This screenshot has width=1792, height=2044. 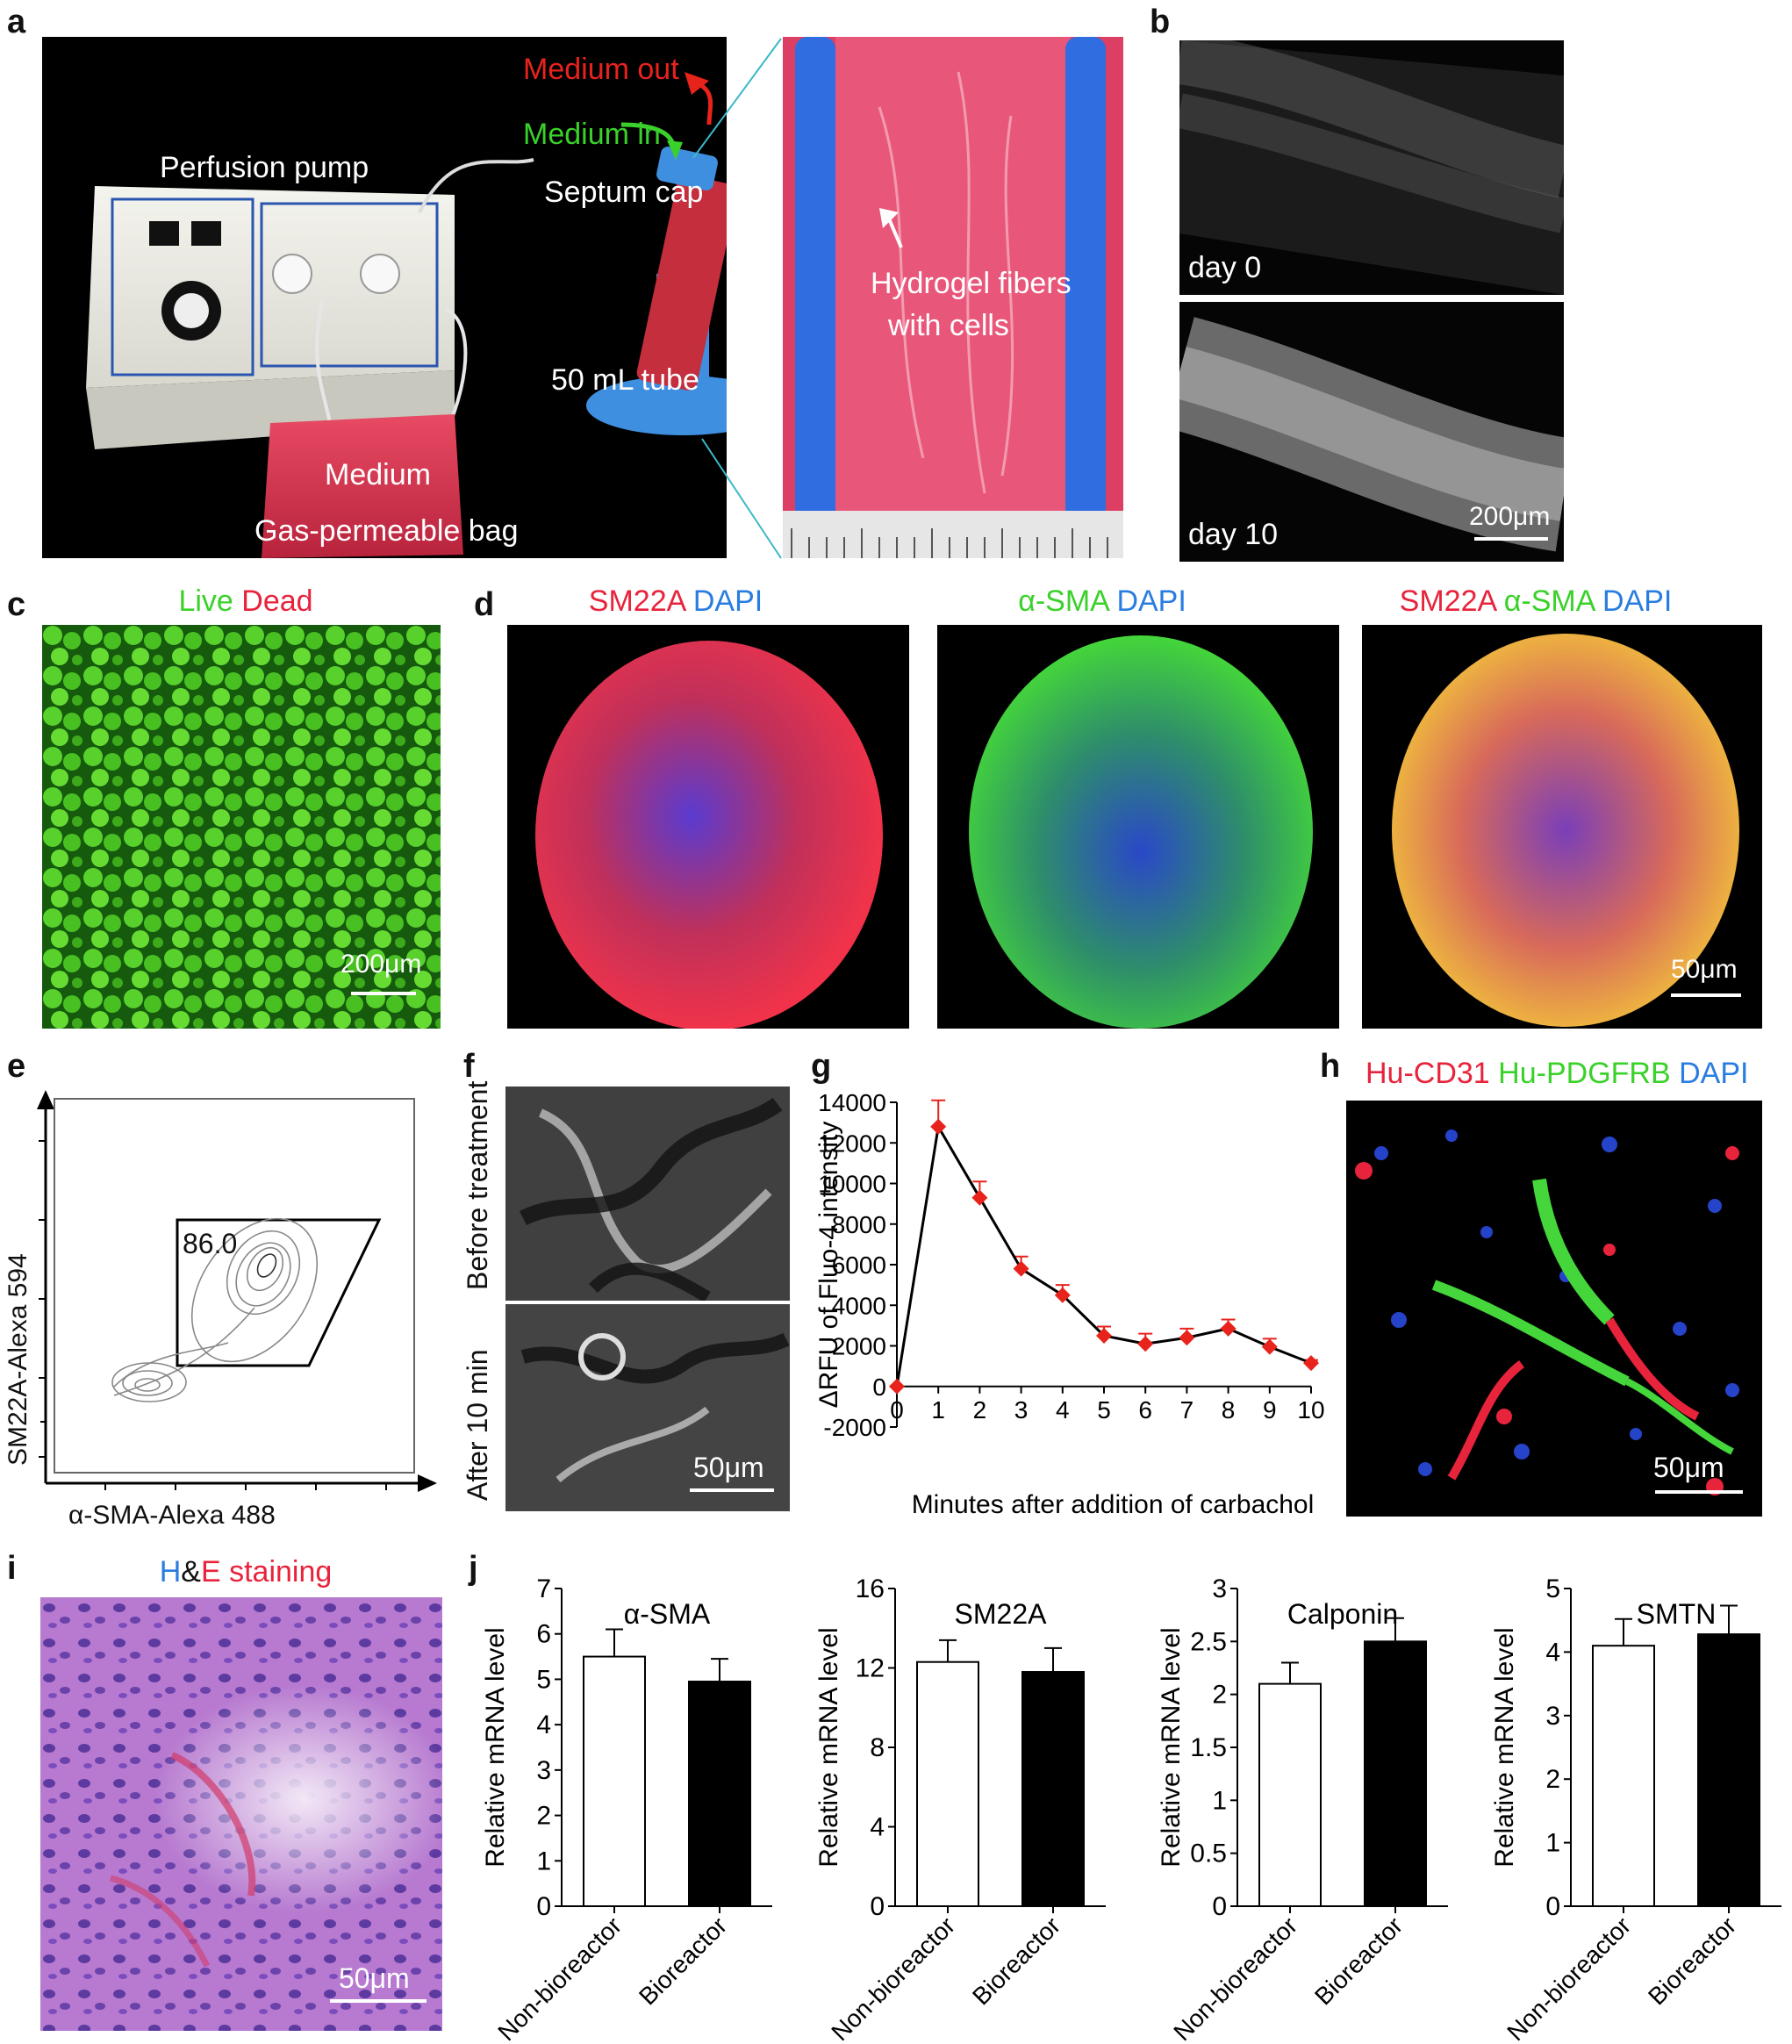 I want to click on scalebar-c, so click(x=384, y=994).